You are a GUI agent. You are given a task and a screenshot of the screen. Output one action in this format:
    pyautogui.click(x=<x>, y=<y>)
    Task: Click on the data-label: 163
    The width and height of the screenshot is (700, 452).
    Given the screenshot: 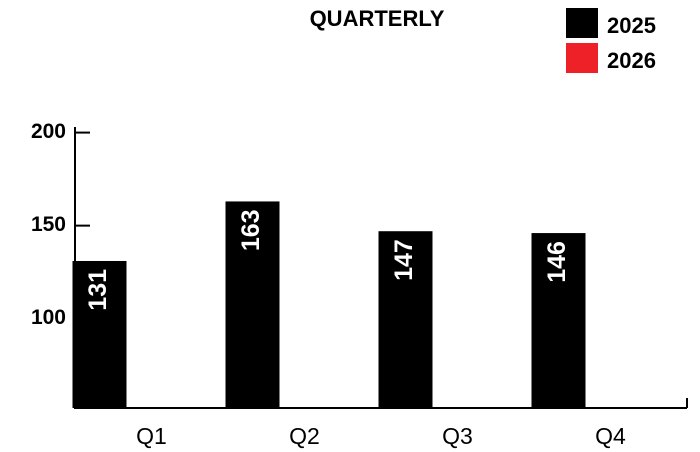 What is the action you would take?
    pyautogui.click(x=251, y=230)
    